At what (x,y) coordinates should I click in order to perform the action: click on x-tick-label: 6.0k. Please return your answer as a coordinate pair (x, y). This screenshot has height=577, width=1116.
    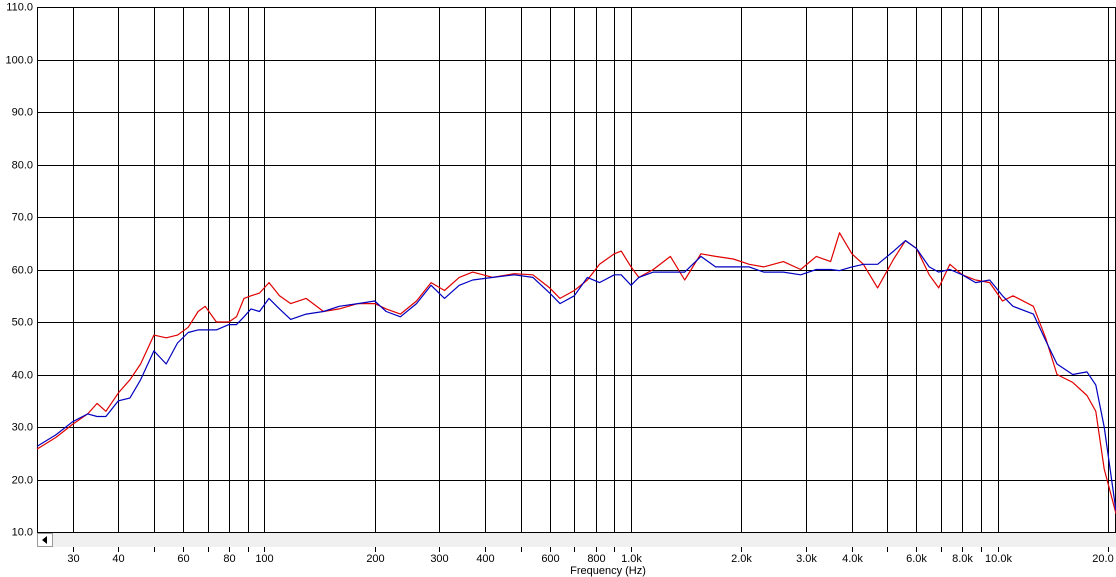
    Looking at the image, I should click on (916, 559).